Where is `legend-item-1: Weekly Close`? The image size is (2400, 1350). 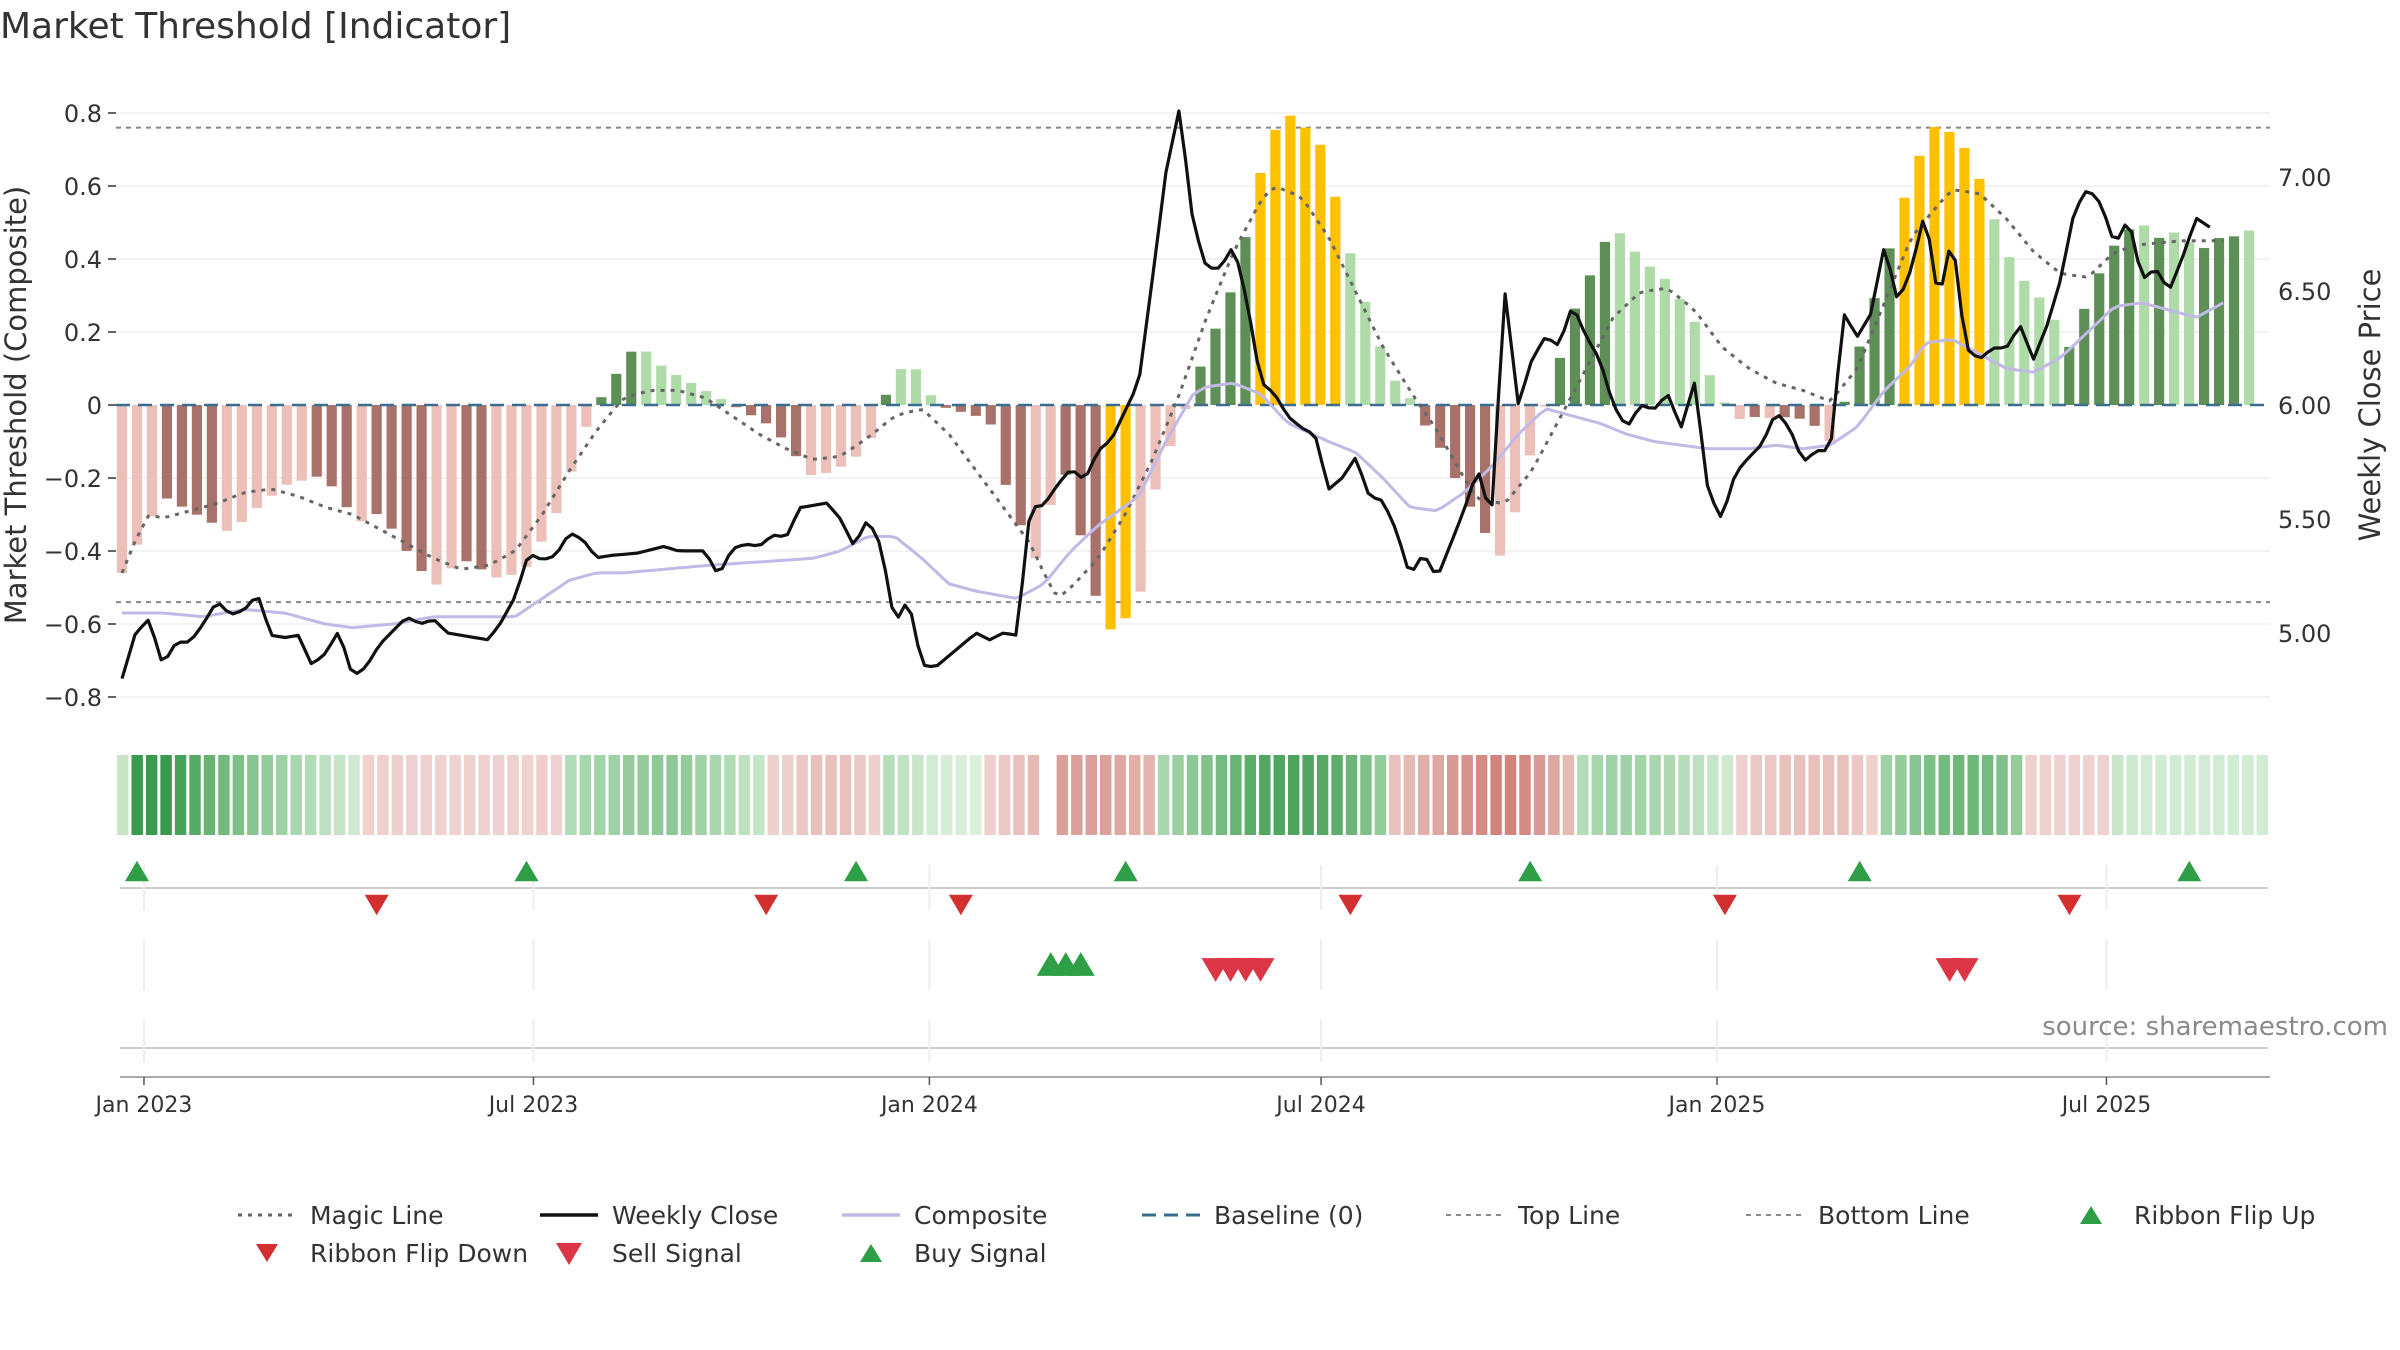
legend-item-1: Weekly Close is located at coordinates (658, 1215).